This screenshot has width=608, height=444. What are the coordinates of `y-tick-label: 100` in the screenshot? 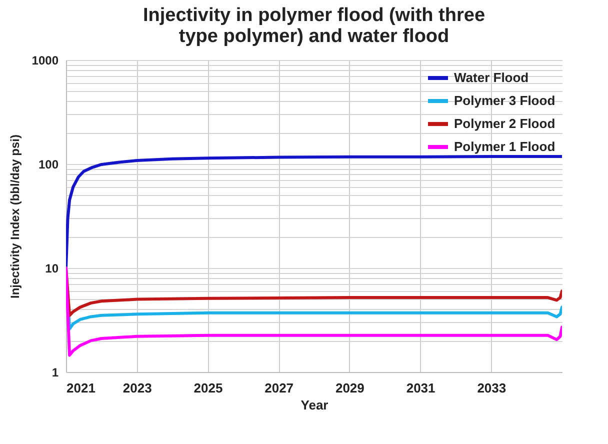 It's located at (48, 165).